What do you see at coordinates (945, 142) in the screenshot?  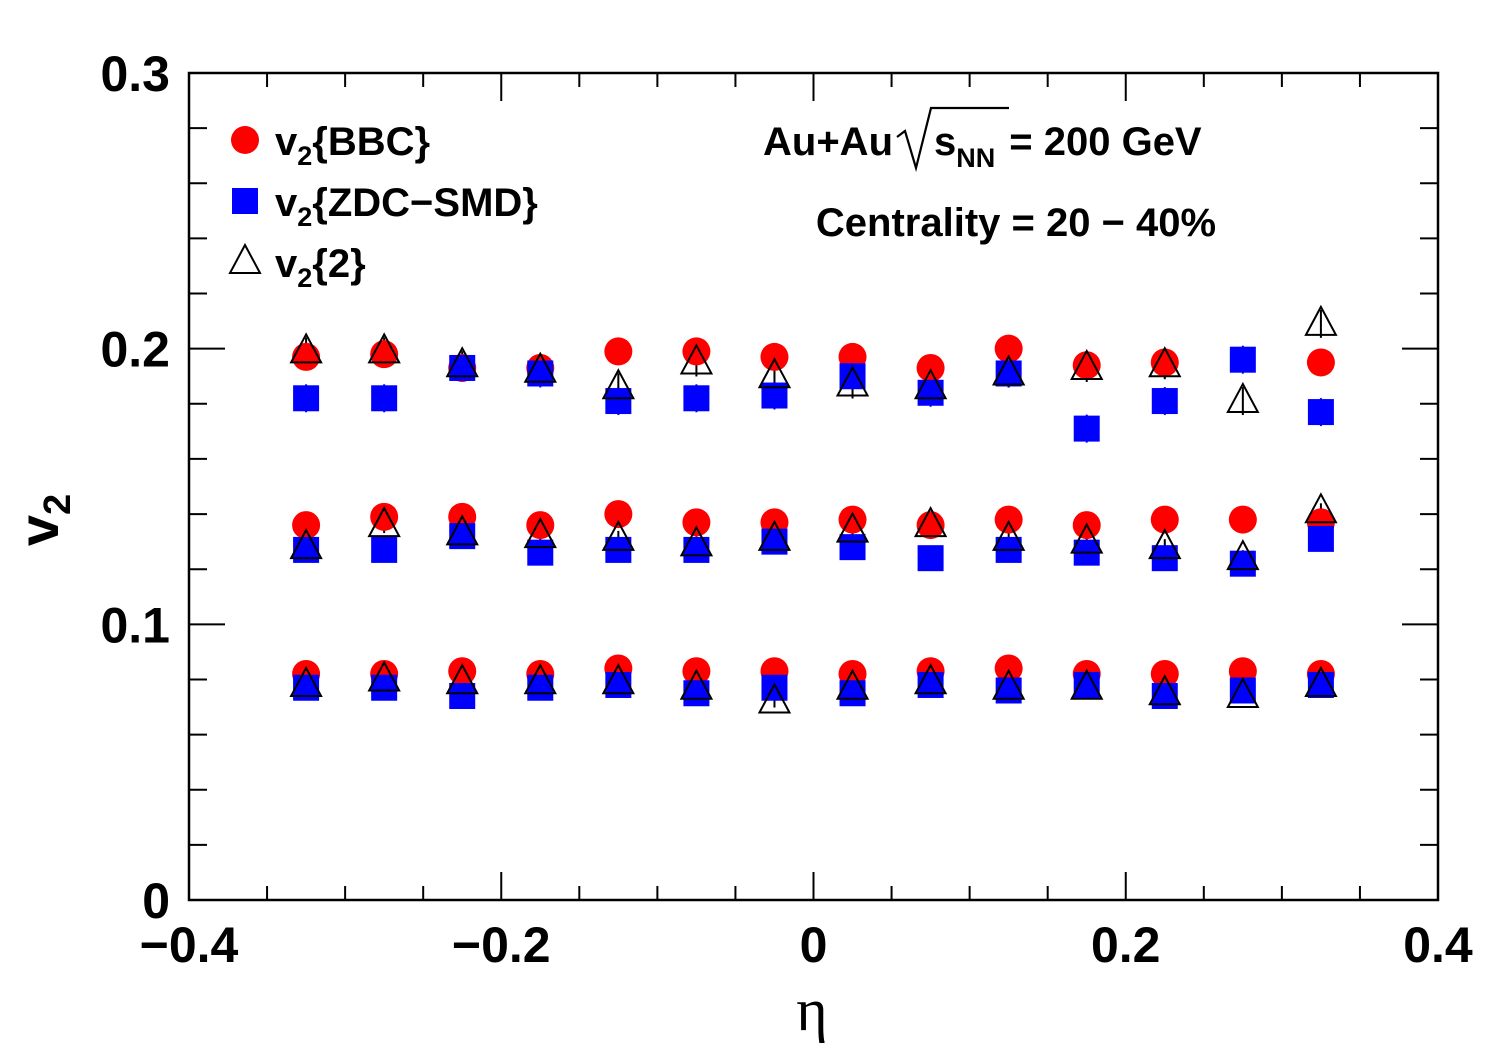 I see `energy-symbol: s` at bounding box center [945, 142].